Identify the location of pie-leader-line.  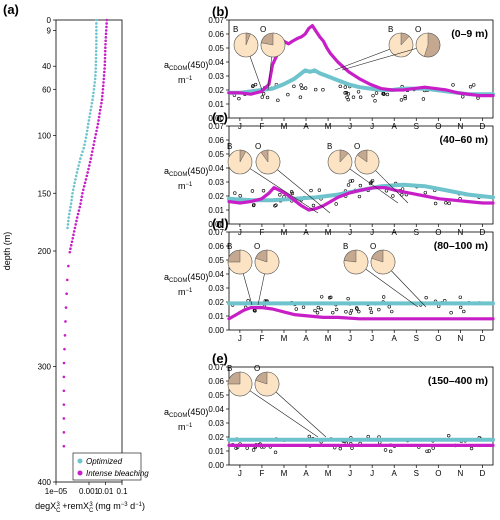
(296, 410).